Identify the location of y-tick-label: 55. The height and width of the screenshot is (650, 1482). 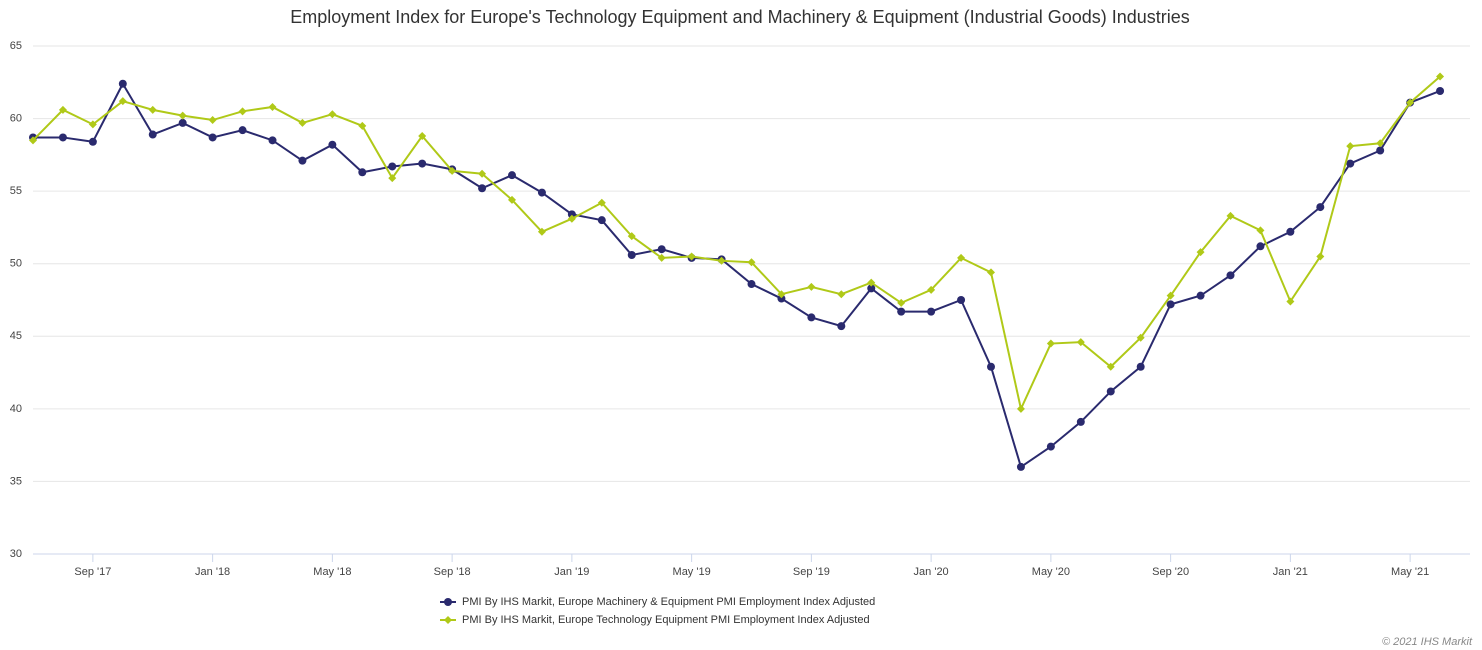
(16, 191).